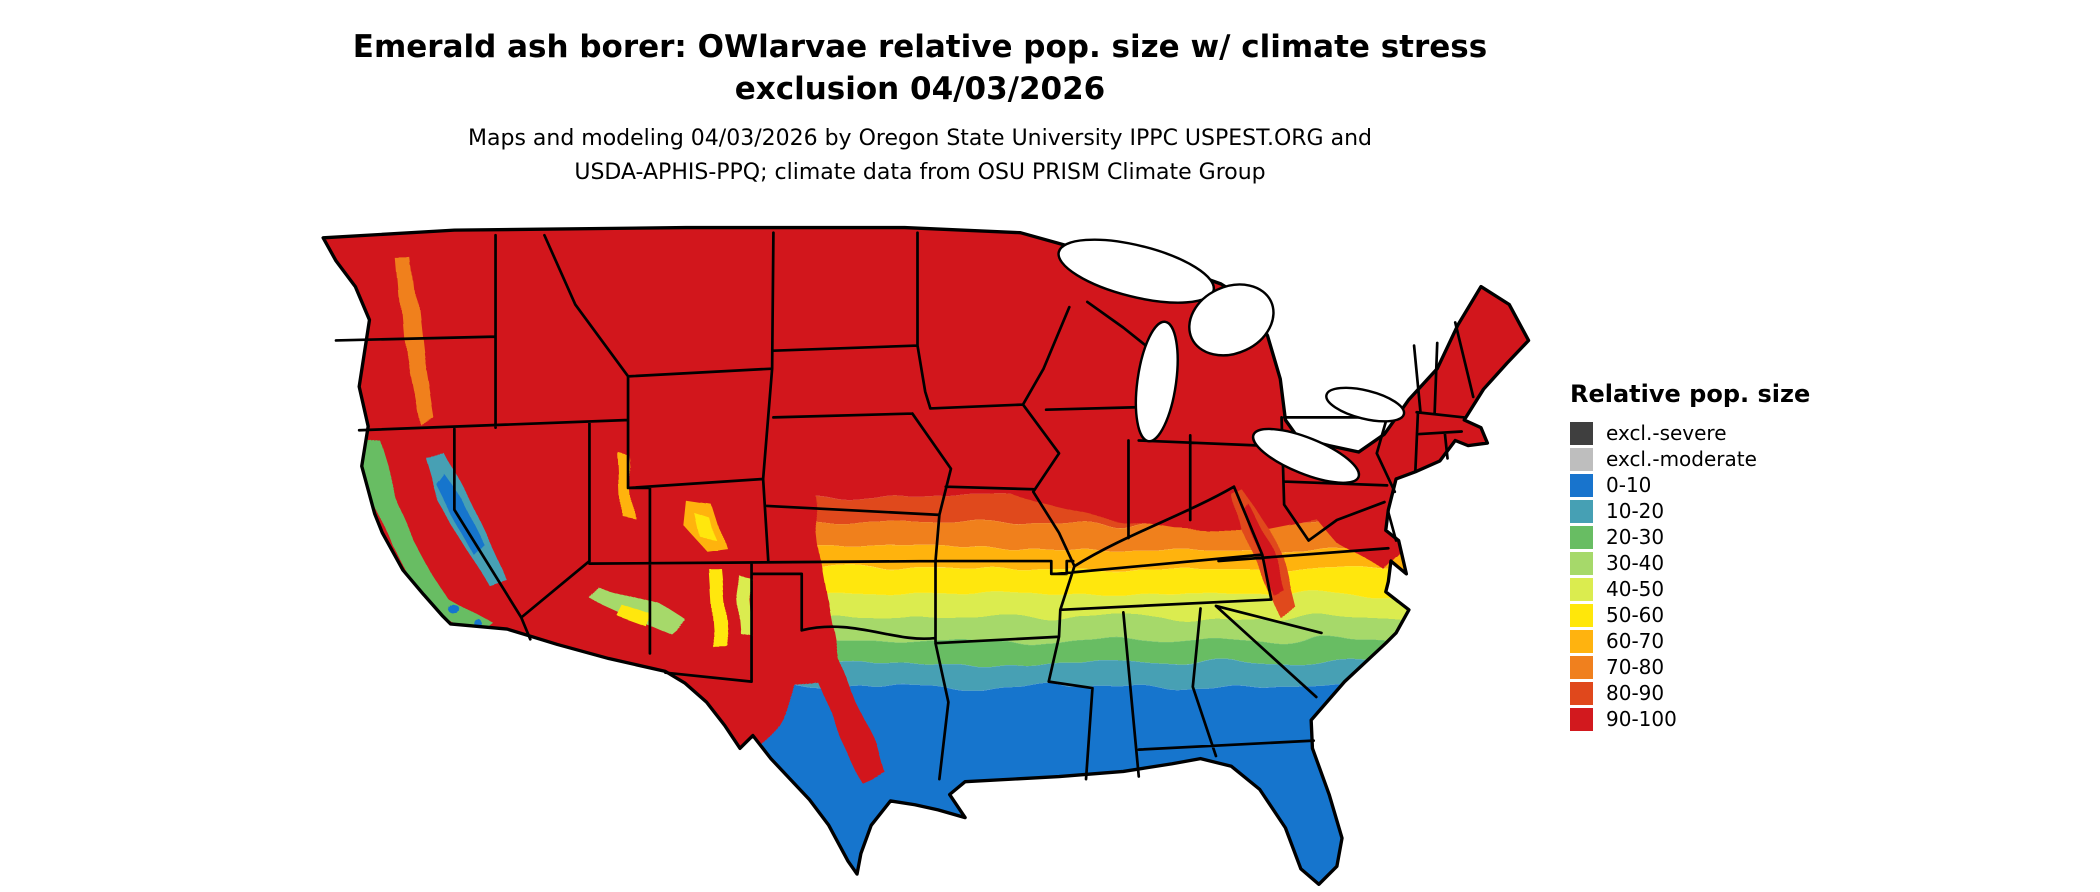 Image resolution: width=2100 pixels, height=892 pixels. I want to click on great-lakes, so click(1231, 361).